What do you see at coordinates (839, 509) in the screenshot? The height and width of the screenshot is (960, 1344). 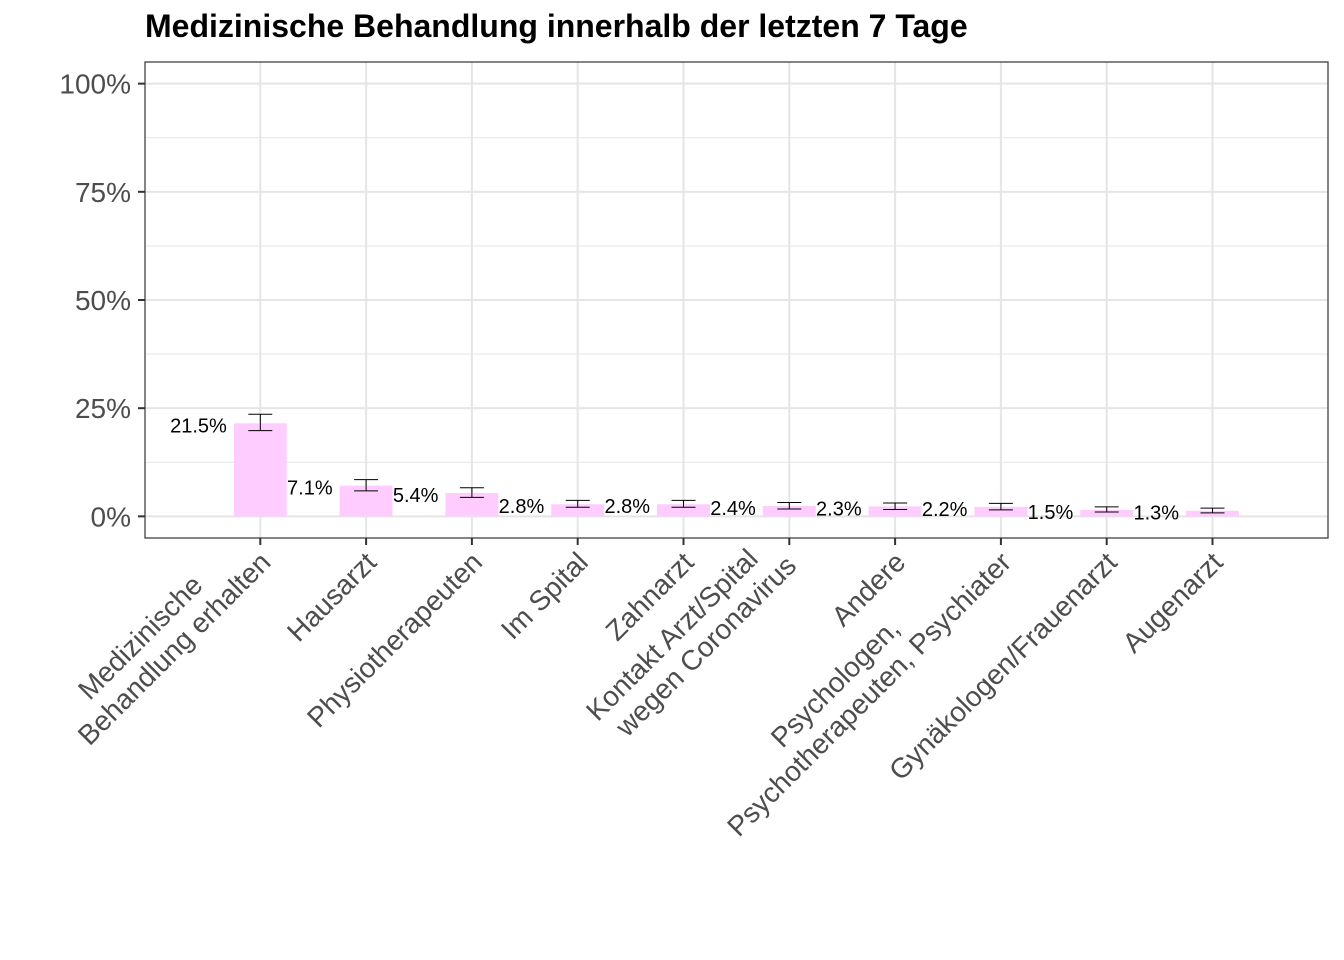 I see `data-label: 2.3%` at bounding box center [839, 509].